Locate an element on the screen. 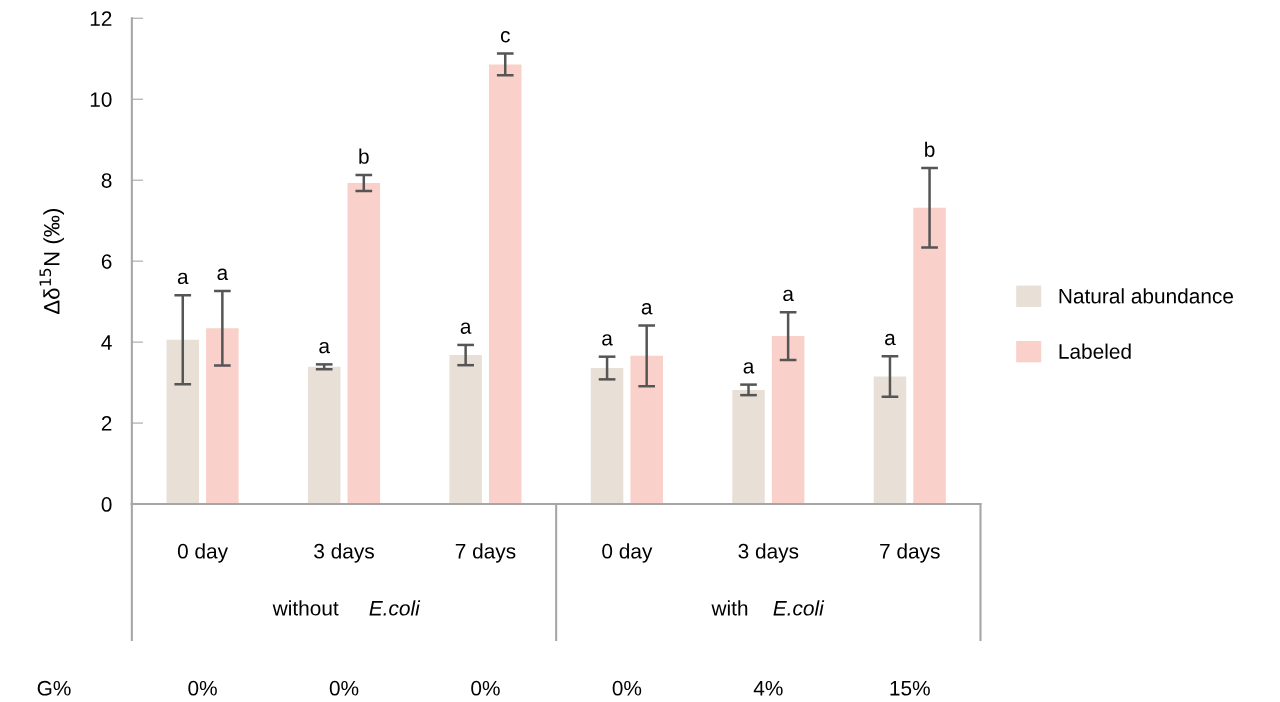  y-tick-label: 0 is located at coordinates (106, 504).